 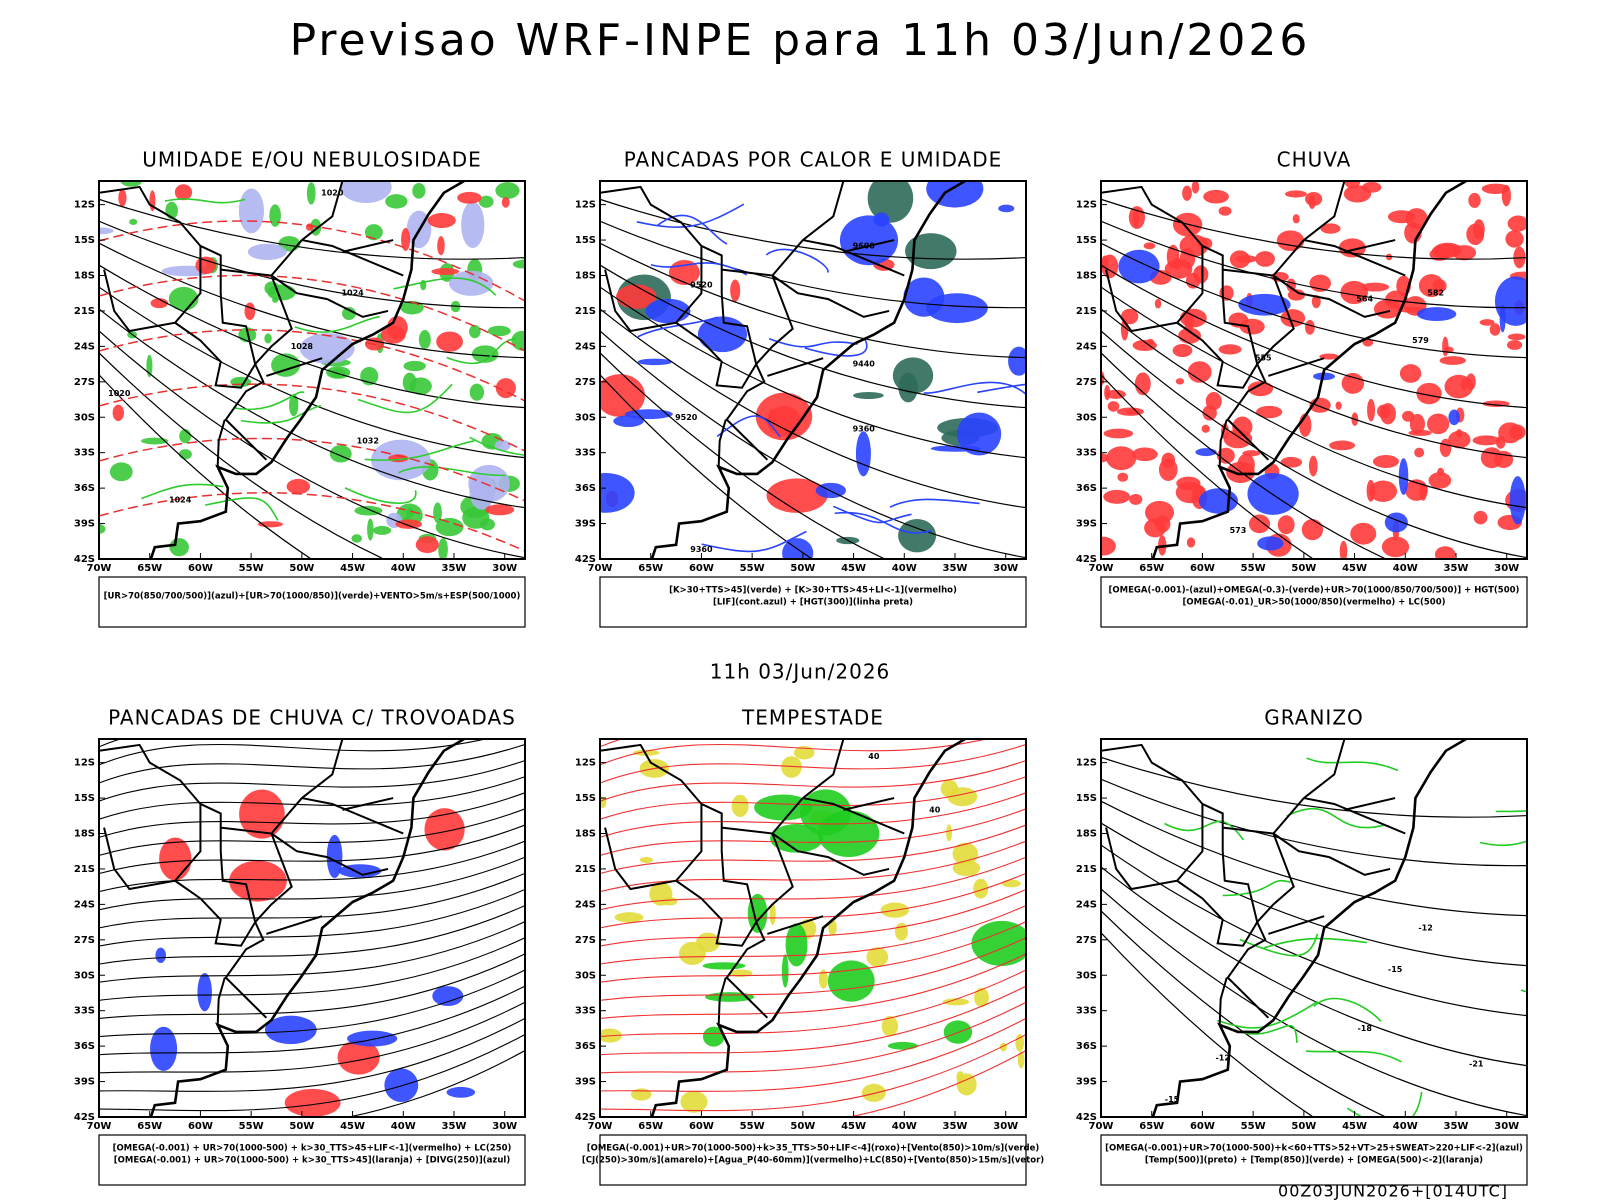 What do you see at coordinates (1364, 299) in the screenshot?
I see `contour-label: 564` at bounding box center [1364, 299].